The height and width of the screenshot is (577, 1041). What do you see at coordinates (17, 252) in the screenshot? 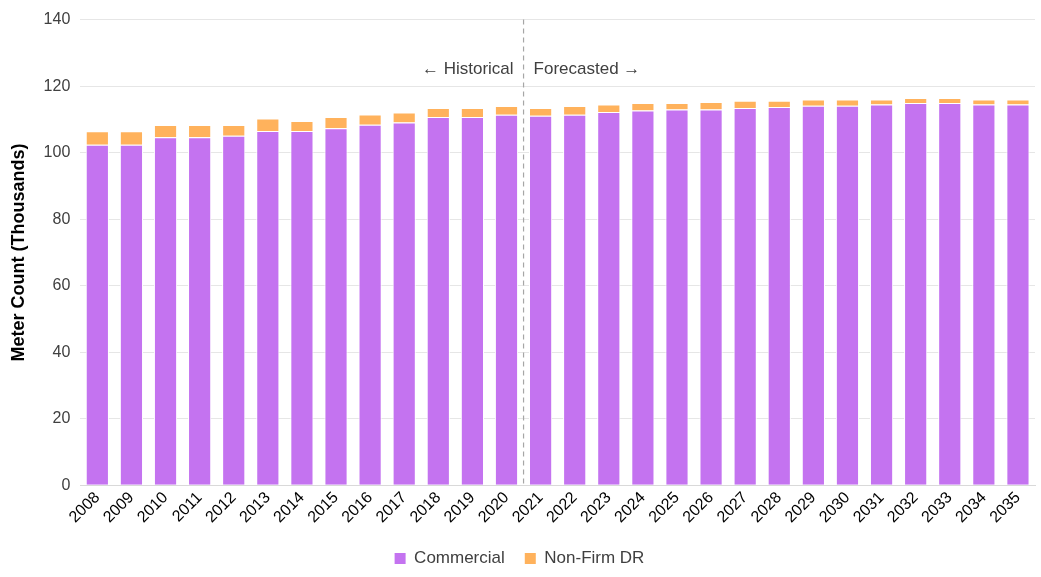
I see `y-axis-title: Meter Count (Thousands)` at bounding box center [17, 252].